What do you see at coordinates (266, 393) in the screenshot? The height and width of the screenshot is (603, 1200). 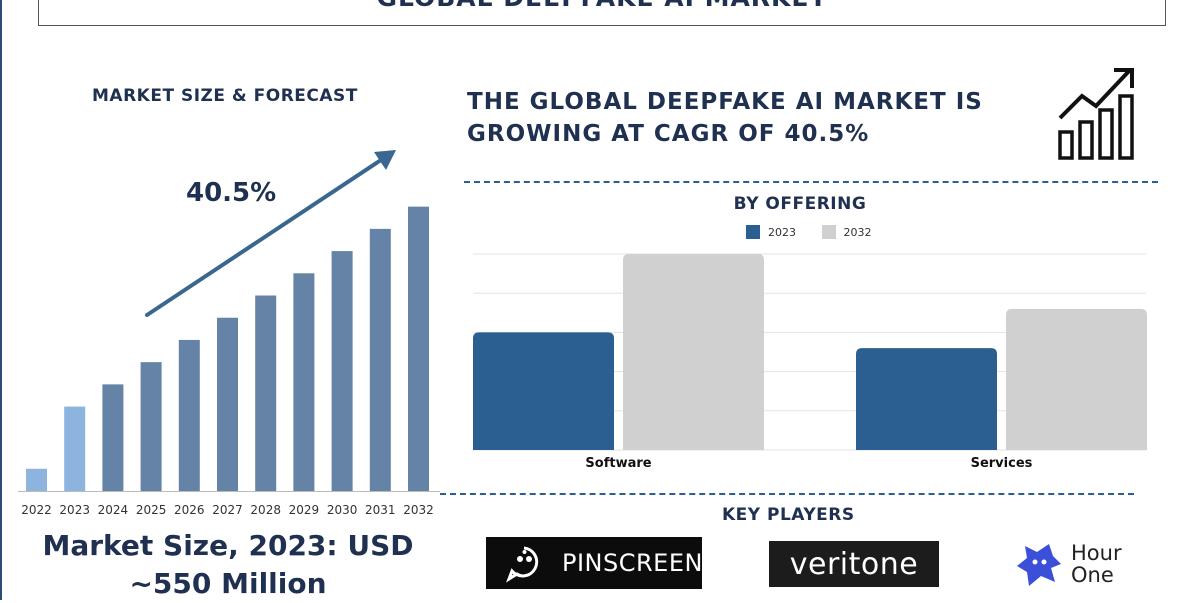 I see `forecast-bar-2028` at bounding box center [266, 393].